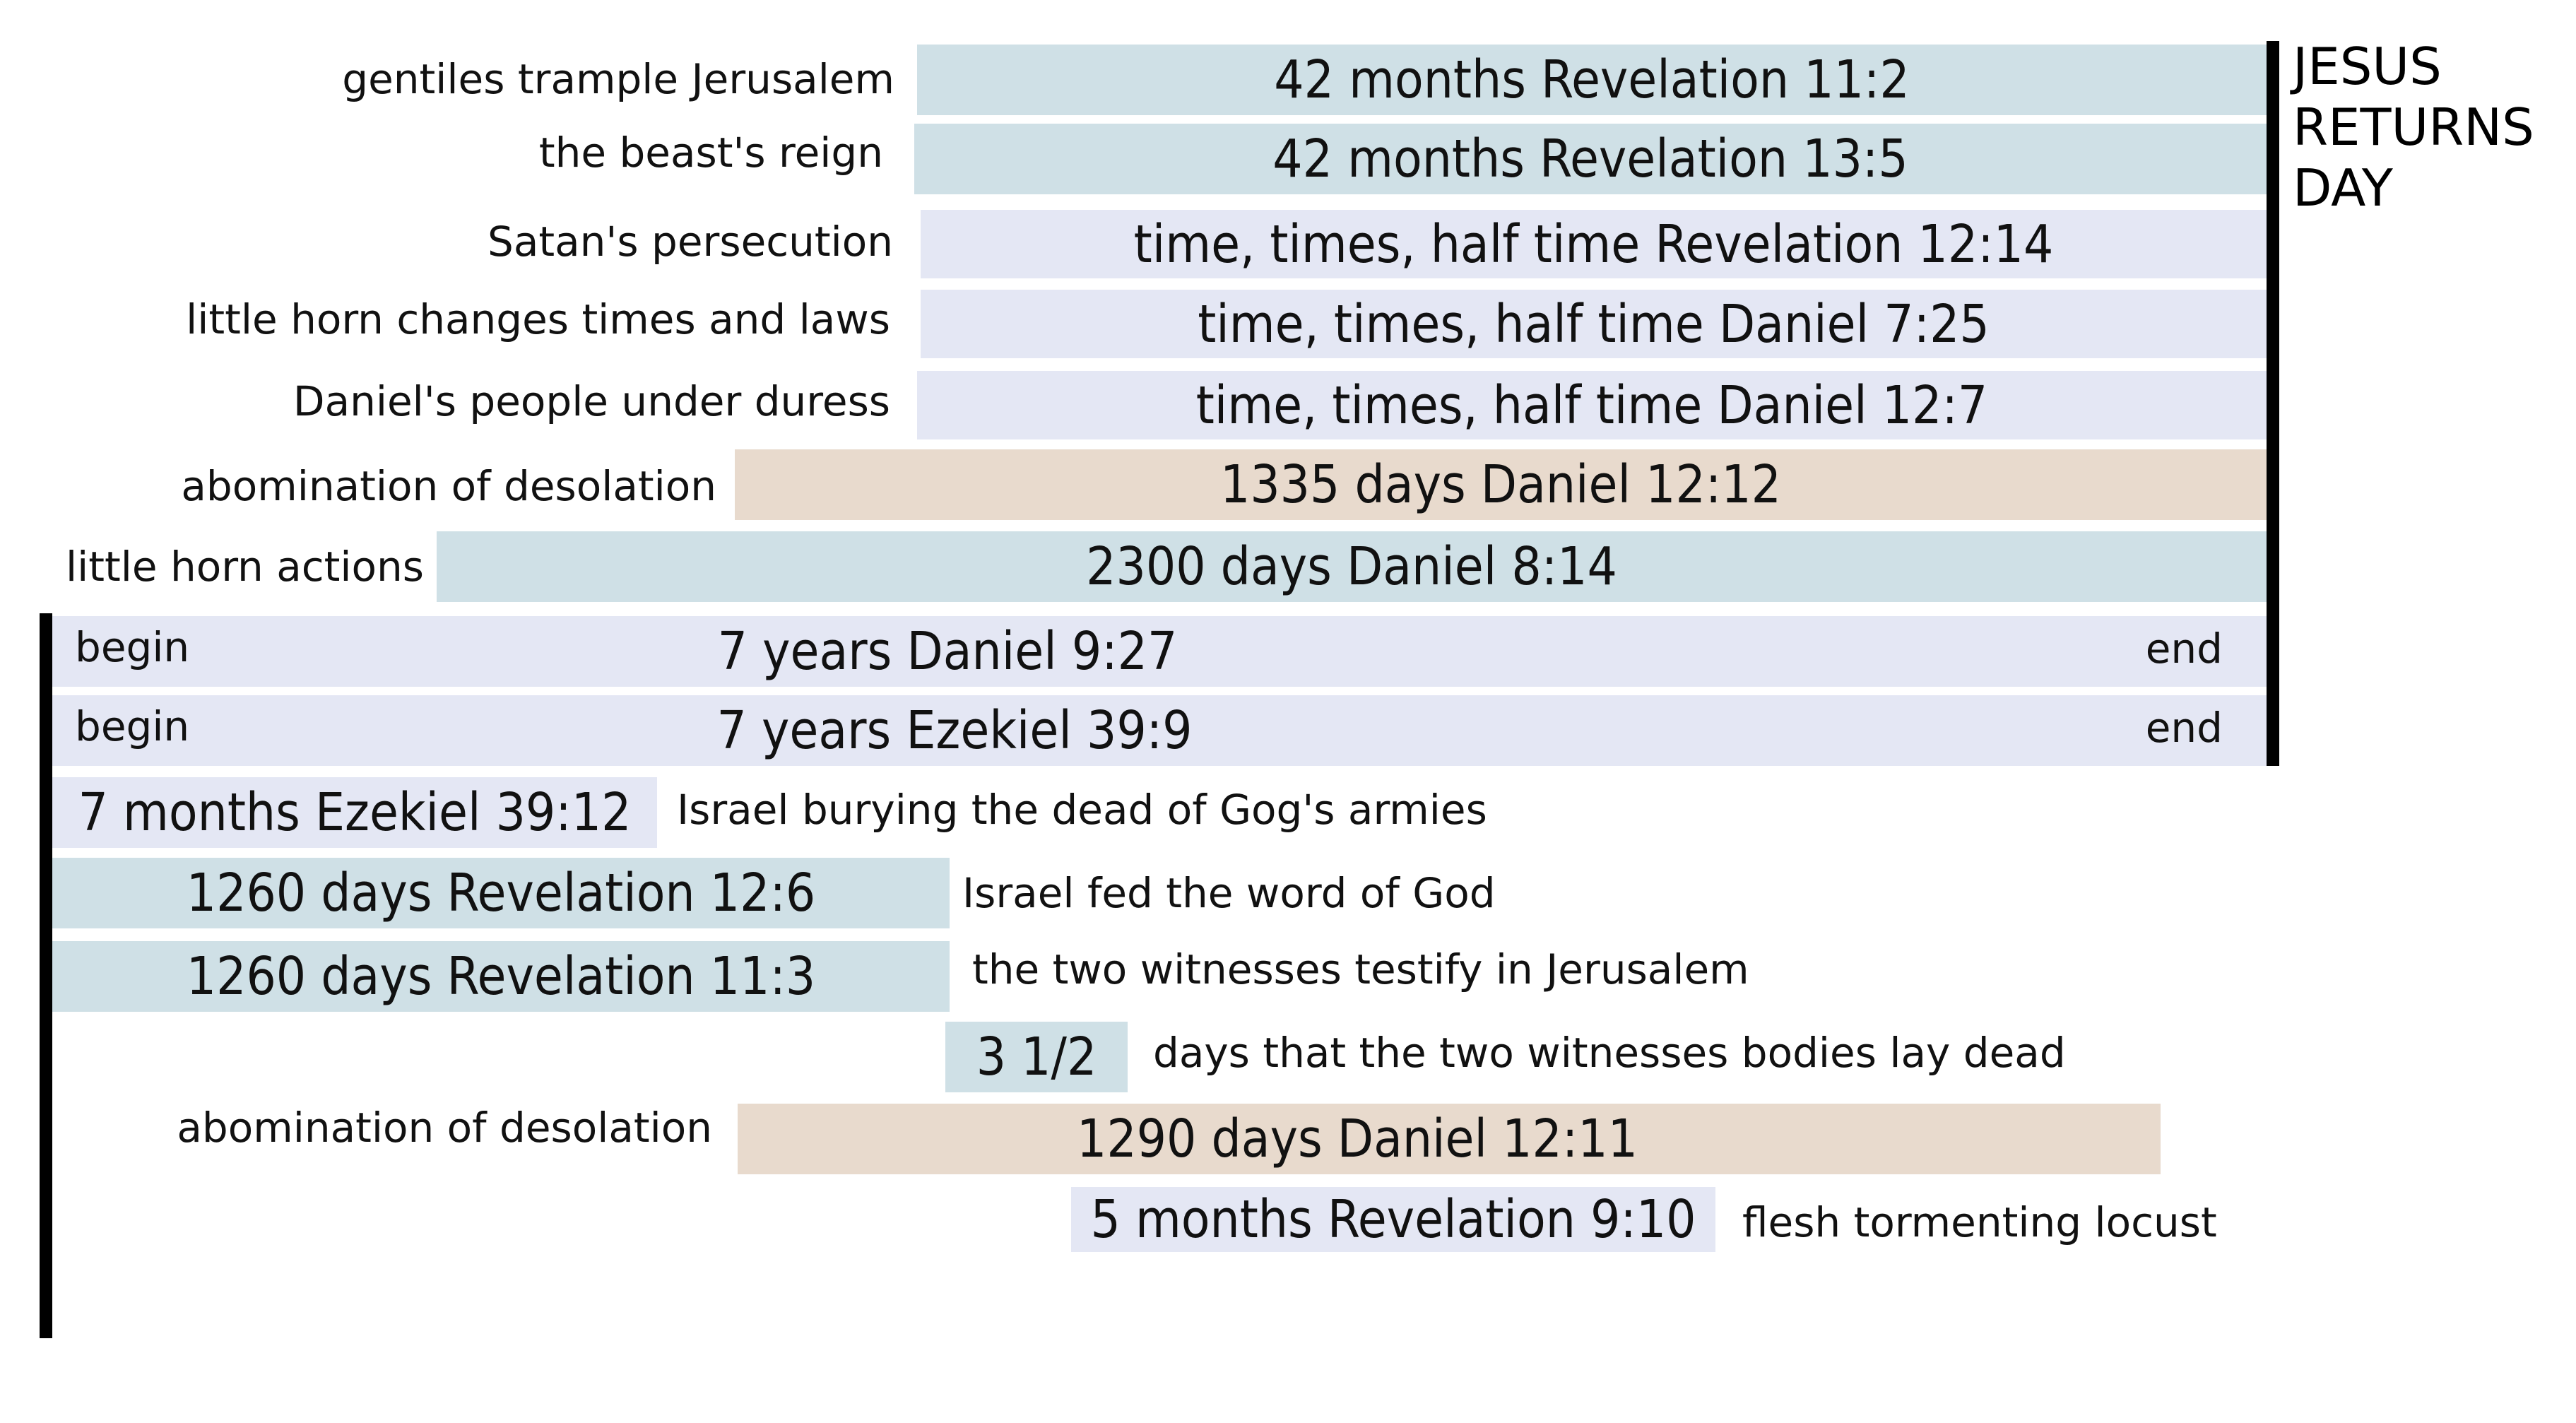 The height and width of the screenshot is (1423, 2576). What do you see at coordinates (2343, 188) in the screenshot?
I see `title-line-3: DAY` at bounding box center [2343, 188].